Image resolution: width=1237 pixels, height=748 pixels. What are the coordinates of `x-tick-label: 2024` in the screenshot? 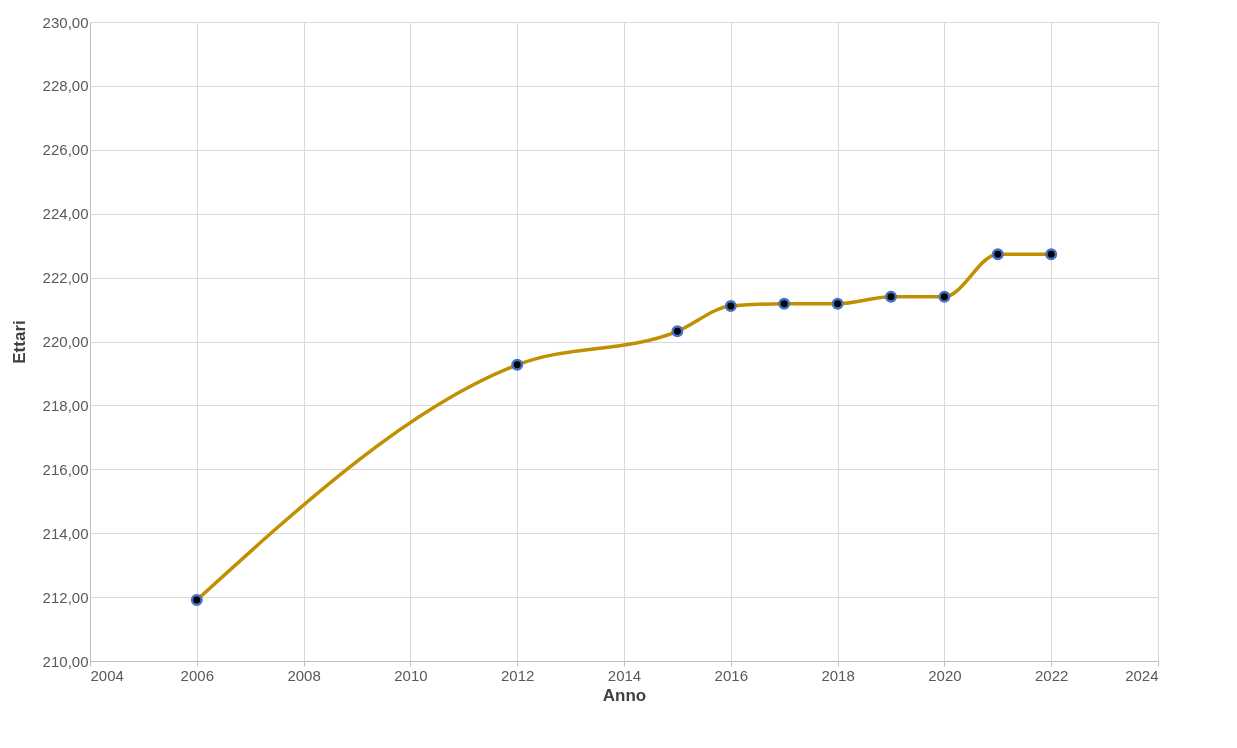 It's located at (1142, 675).